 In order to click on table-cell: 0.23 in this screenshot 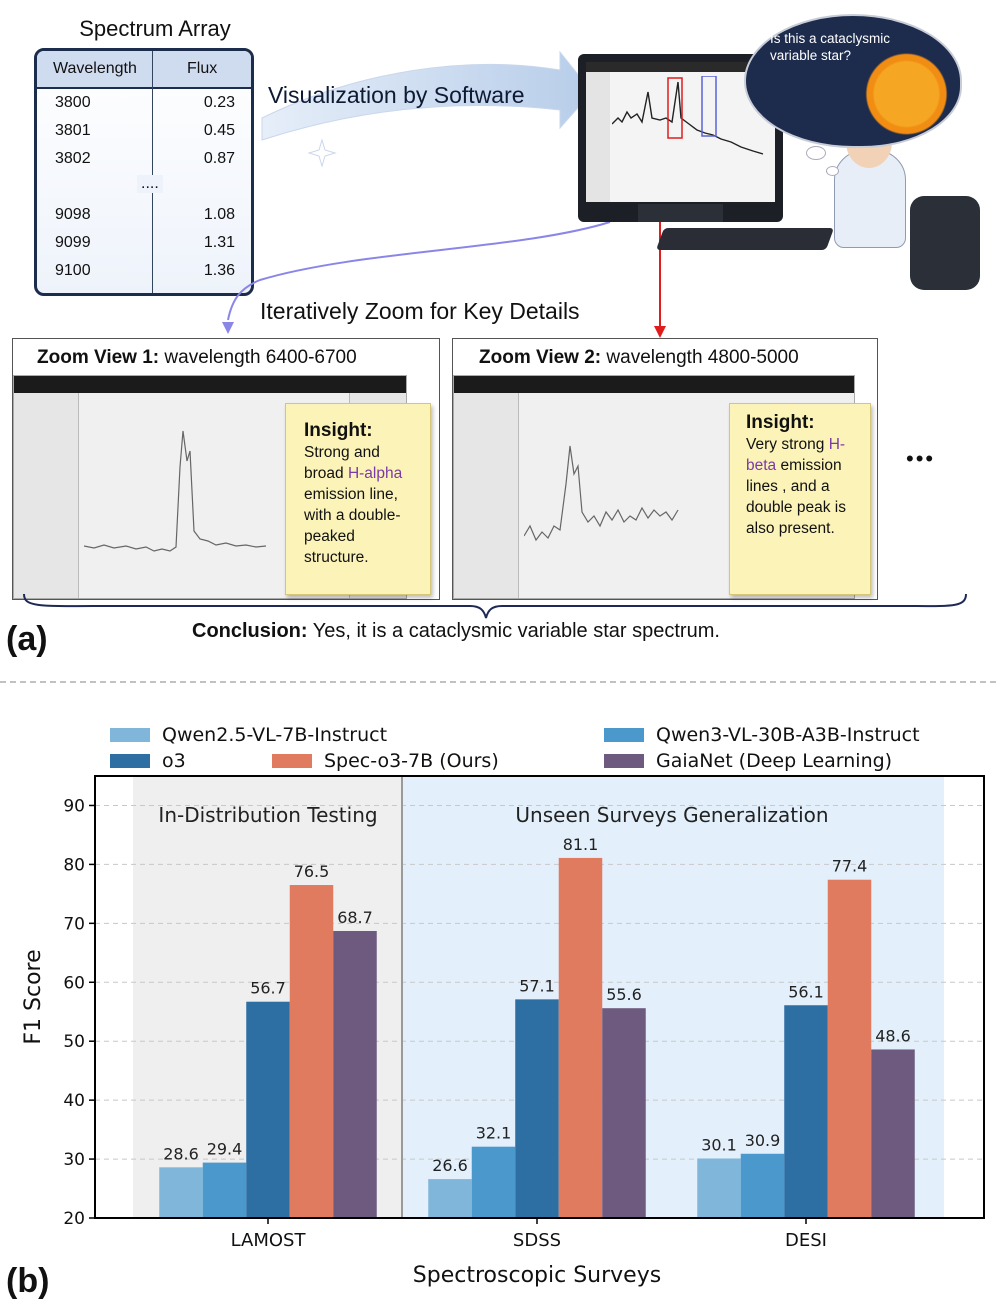, I will do `click(219, 102)`.